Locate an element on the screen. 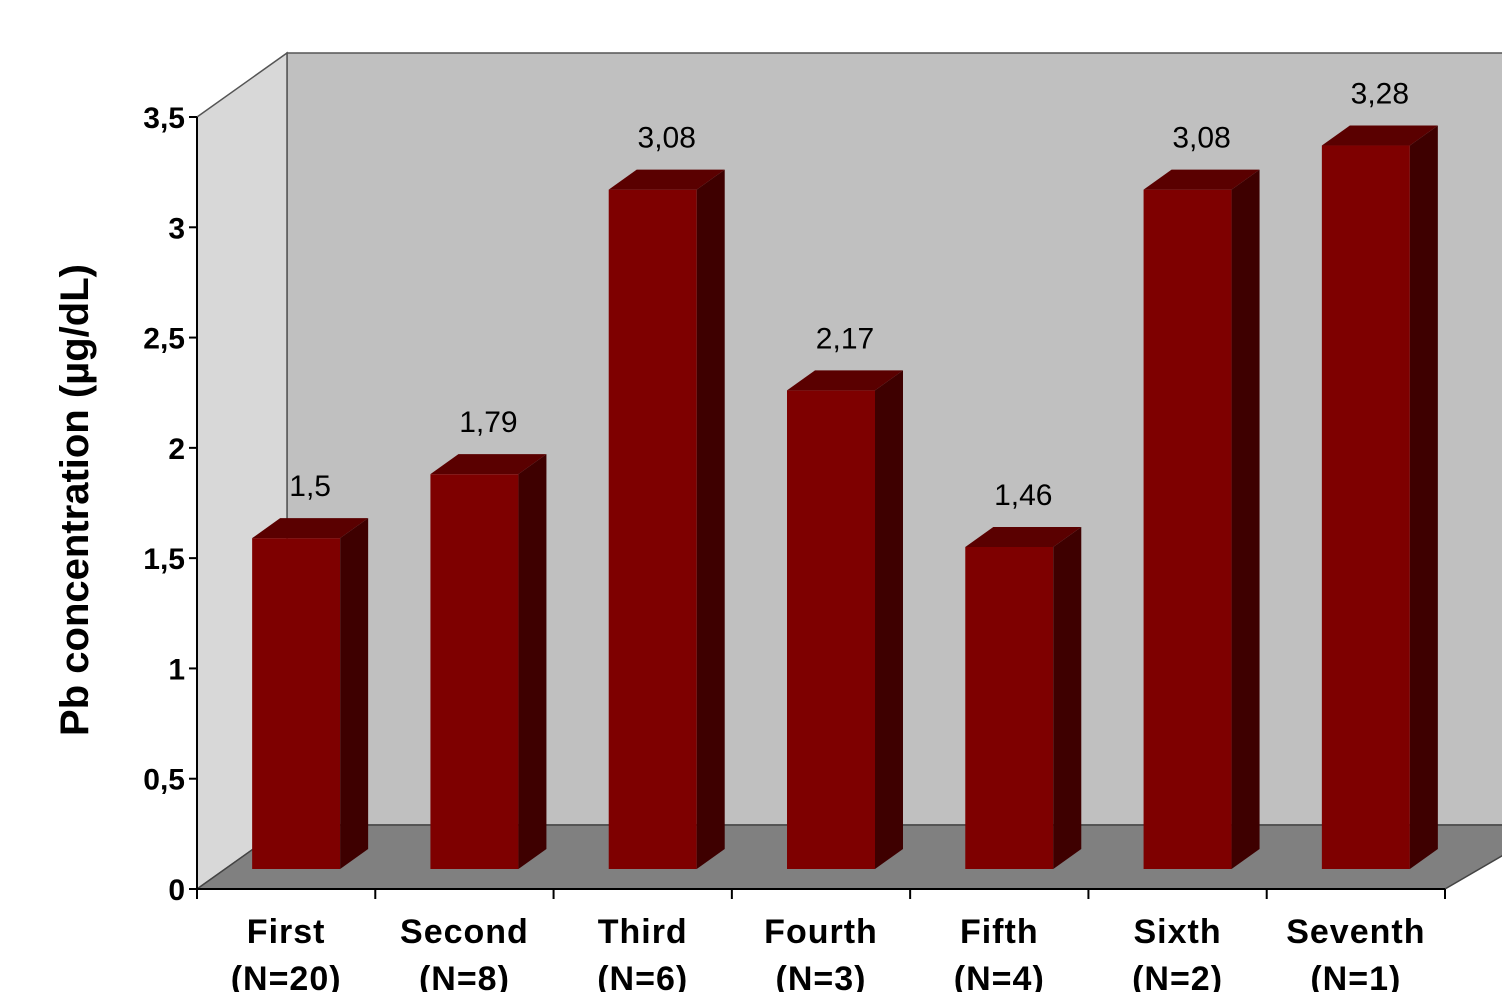 The width and height of the screenshot is (1502, 992). x-category-count: (N=8) is located at coordinates (464, 976).